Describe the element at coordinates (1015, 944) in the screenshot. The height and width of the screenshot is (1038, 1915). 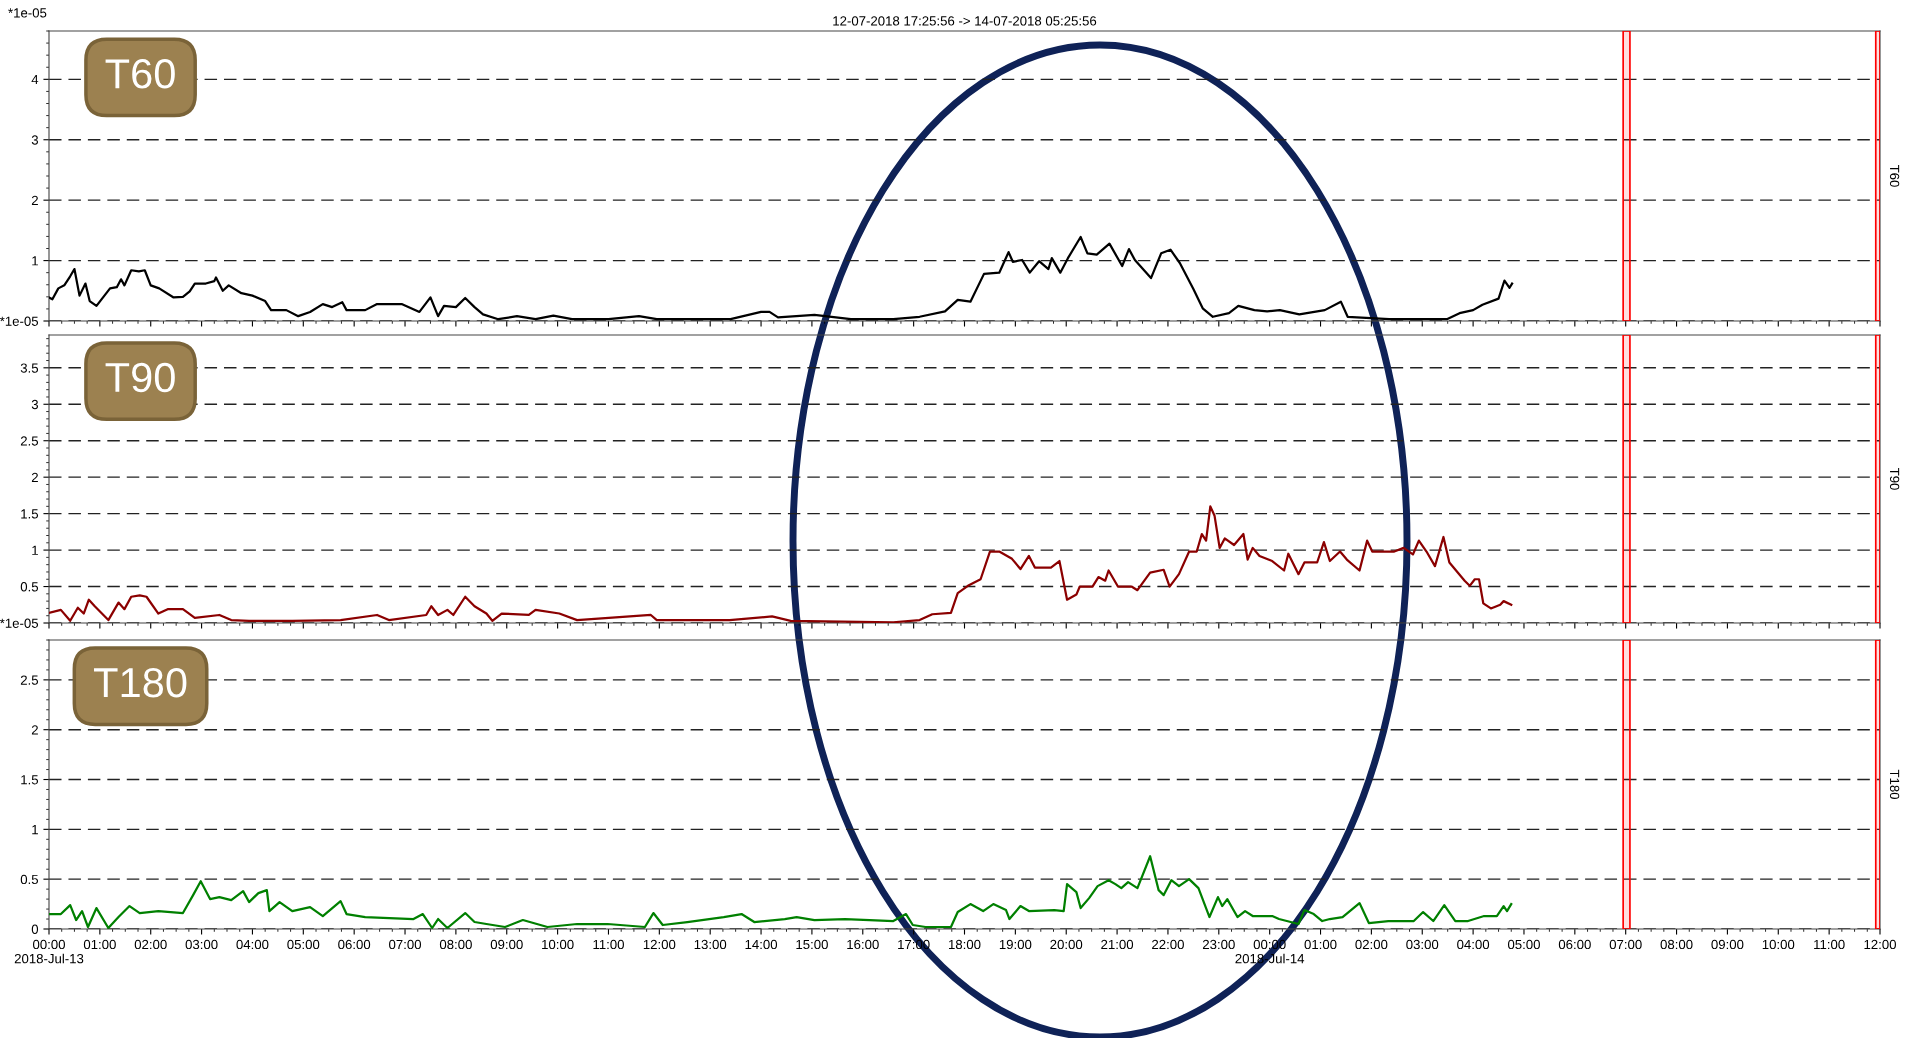
I see `x-tick-label: 19:00` at that location.